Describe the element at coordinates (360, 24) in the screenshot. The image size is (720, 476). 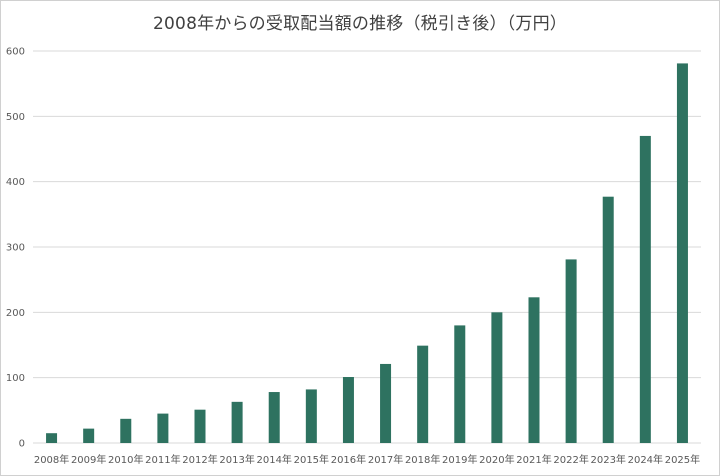
I see `chart-title: 2008年からの受取配当額の推移（税引き後）（万円）` at that location.